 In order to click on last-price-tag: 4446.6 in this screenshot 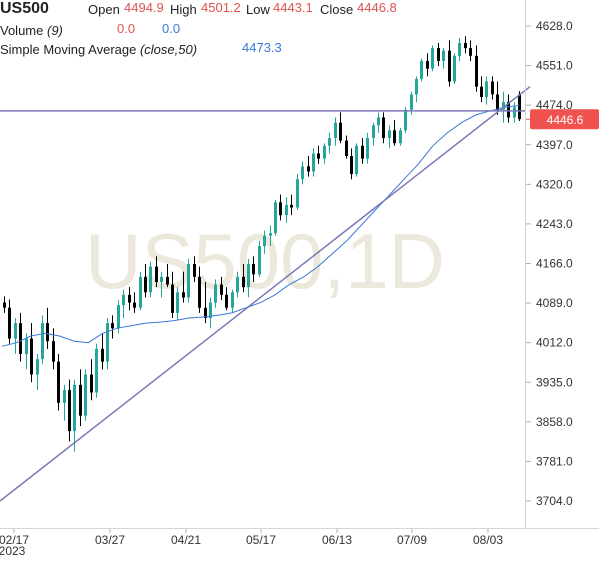, I will do `click(562, 119)`.